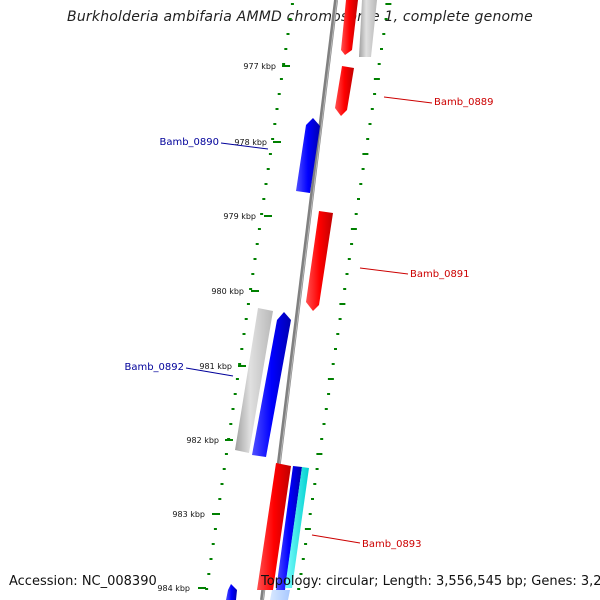 Image resolution: width=600 pixels, height=600 pixels. I want to click on inner-scale-dots, so click(249, 296).